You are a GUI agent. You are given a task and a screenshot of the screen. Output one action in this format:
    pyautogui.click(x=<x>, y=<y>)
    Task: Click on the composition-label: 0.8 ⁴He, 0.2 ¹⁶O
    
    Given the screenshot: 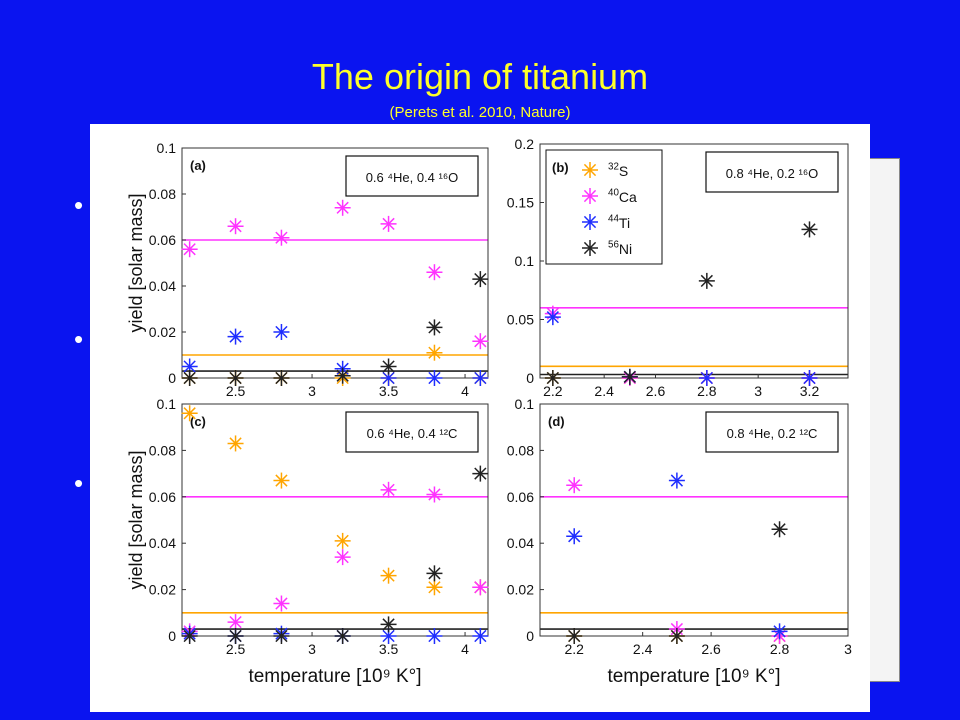 What is the action you would take?
    pyautogui.click(x=772, y=173)
    